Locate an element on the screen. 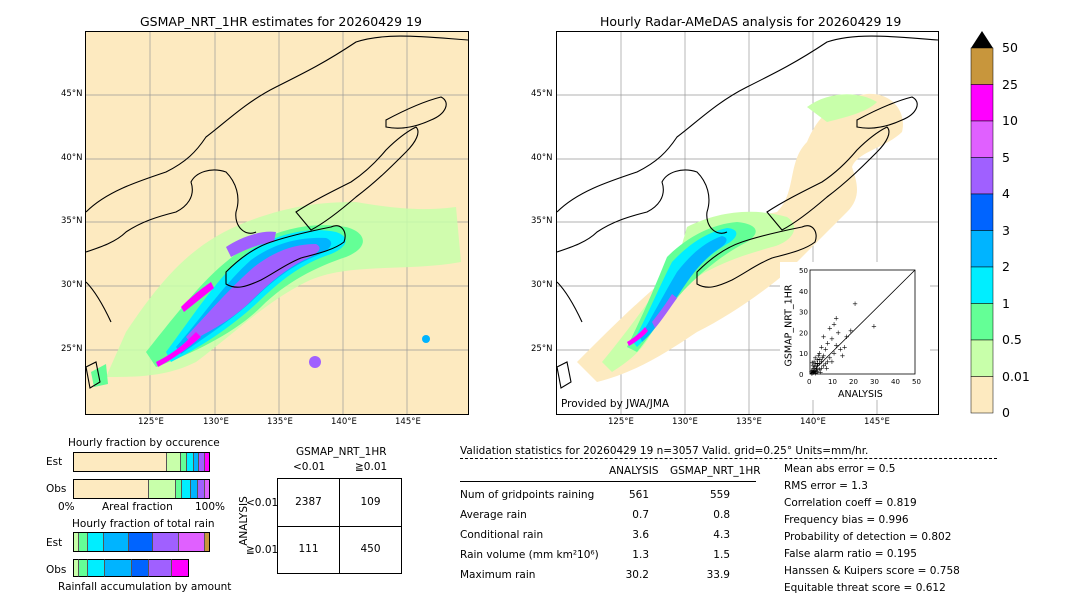 The width and height of the screenshot is (1080, 612). colorbar-label: 5 is located at coordinates (1006, 157).